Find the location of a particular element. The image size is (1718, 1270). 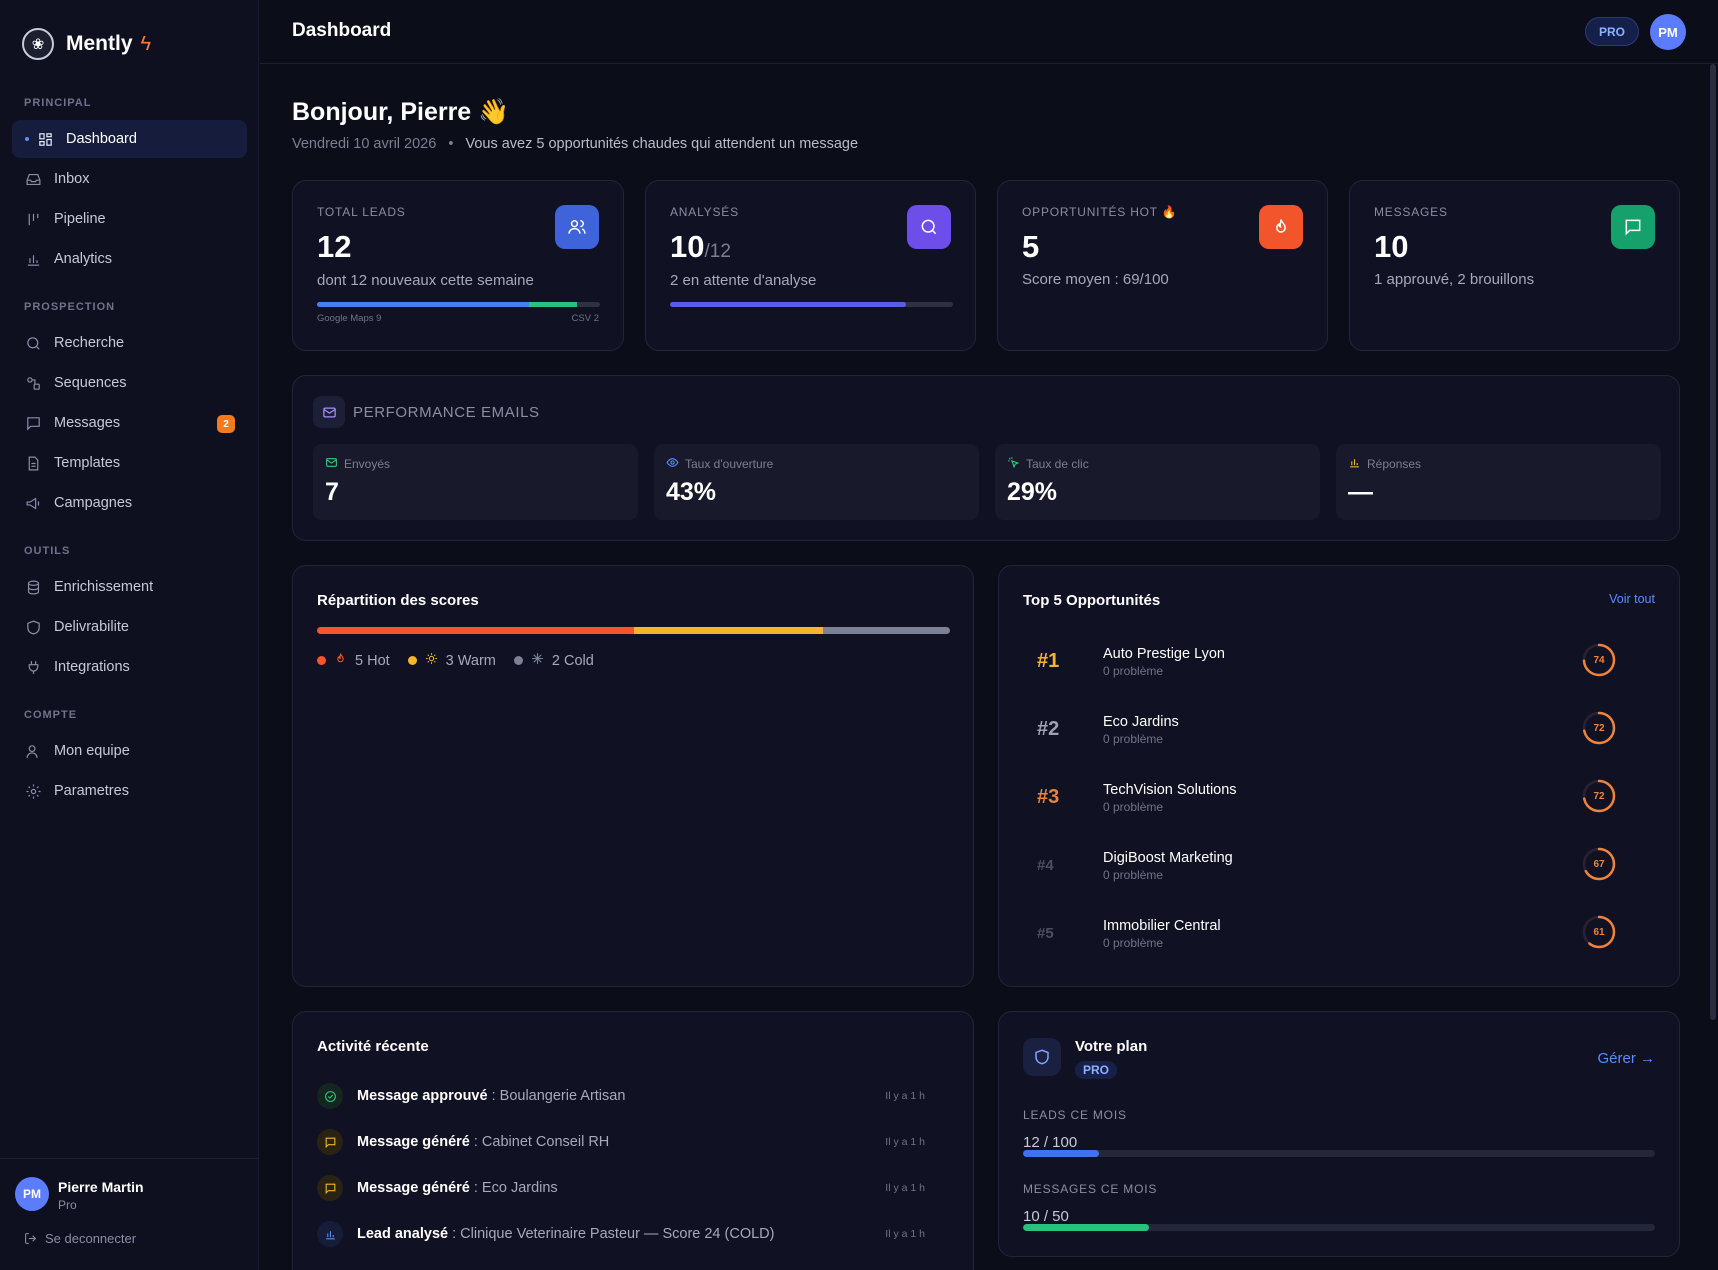

sidebar-item-label: Analytics is located at coordinates (83, 259).